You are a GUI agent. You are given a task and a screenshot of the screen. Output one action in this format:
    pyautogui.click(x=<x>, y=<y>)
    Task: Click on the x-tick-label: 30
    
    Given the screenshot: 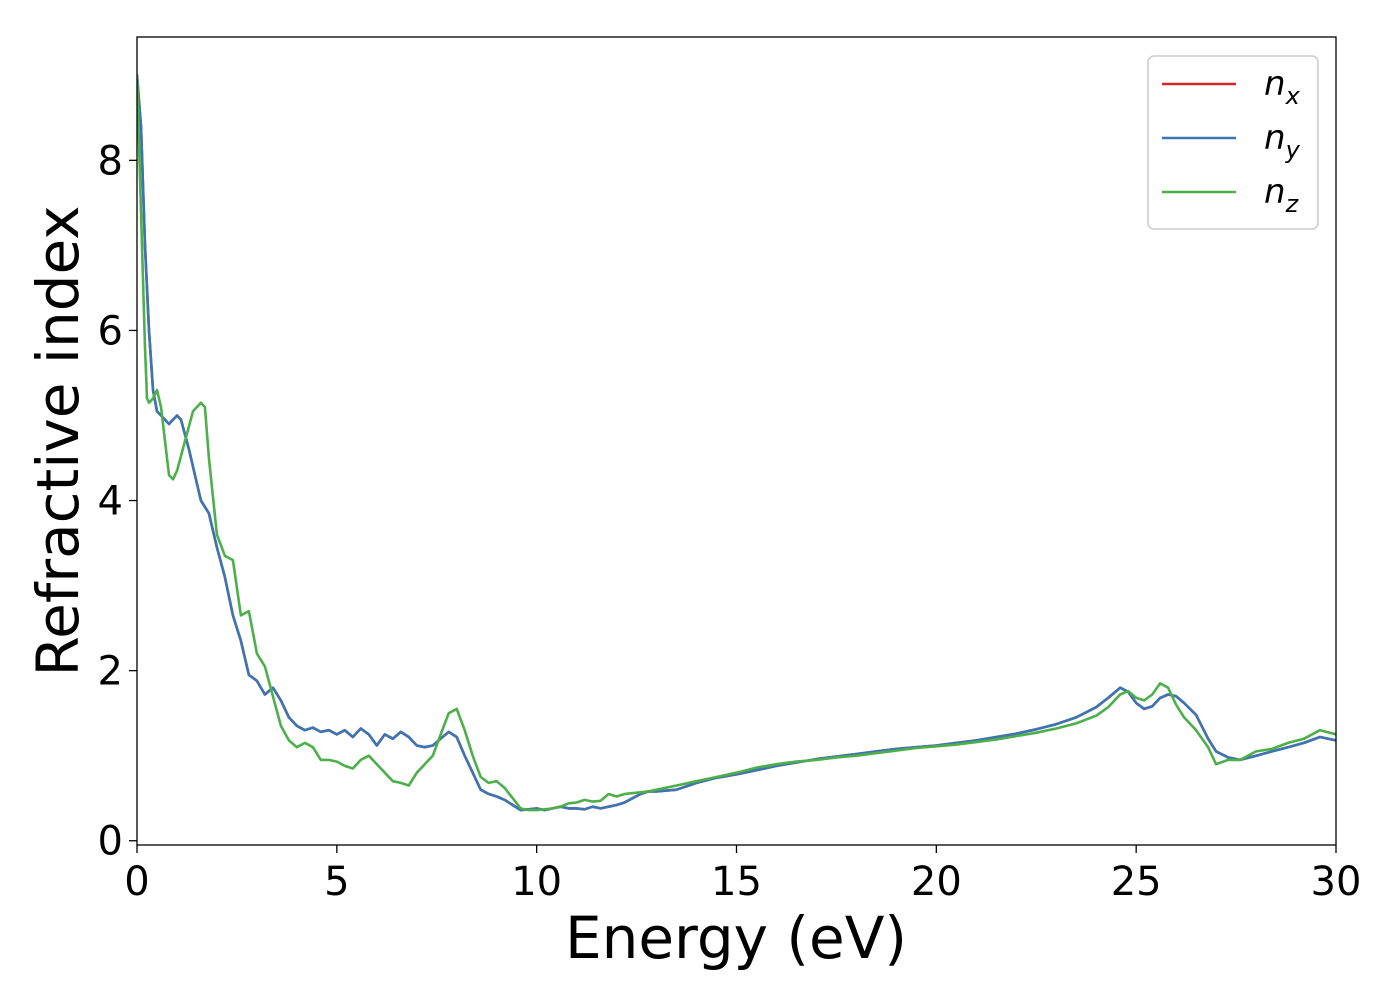 What is the action you would take?
    pyautogui.click(x=1336, y=882)
    